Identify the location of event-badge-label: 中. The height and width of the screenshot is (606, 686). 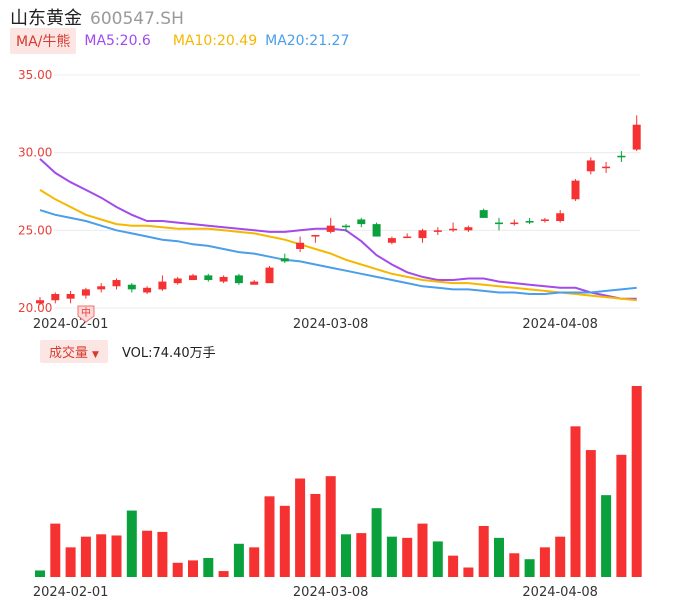
(86, 312).